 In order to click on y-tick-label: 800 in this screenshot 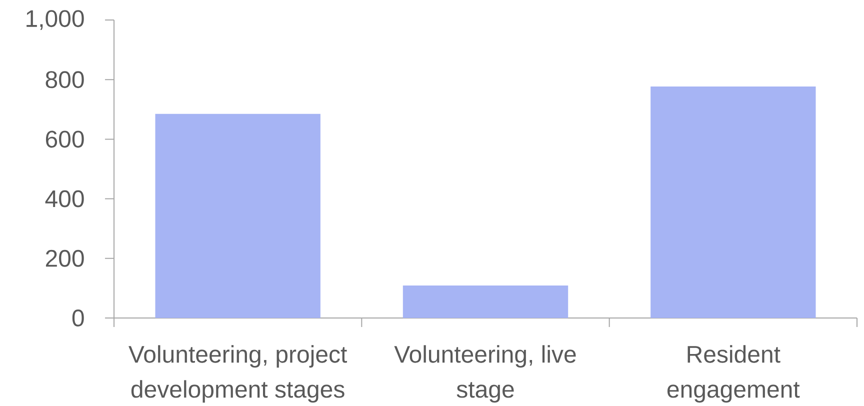, I will do `click(65, 79)`.